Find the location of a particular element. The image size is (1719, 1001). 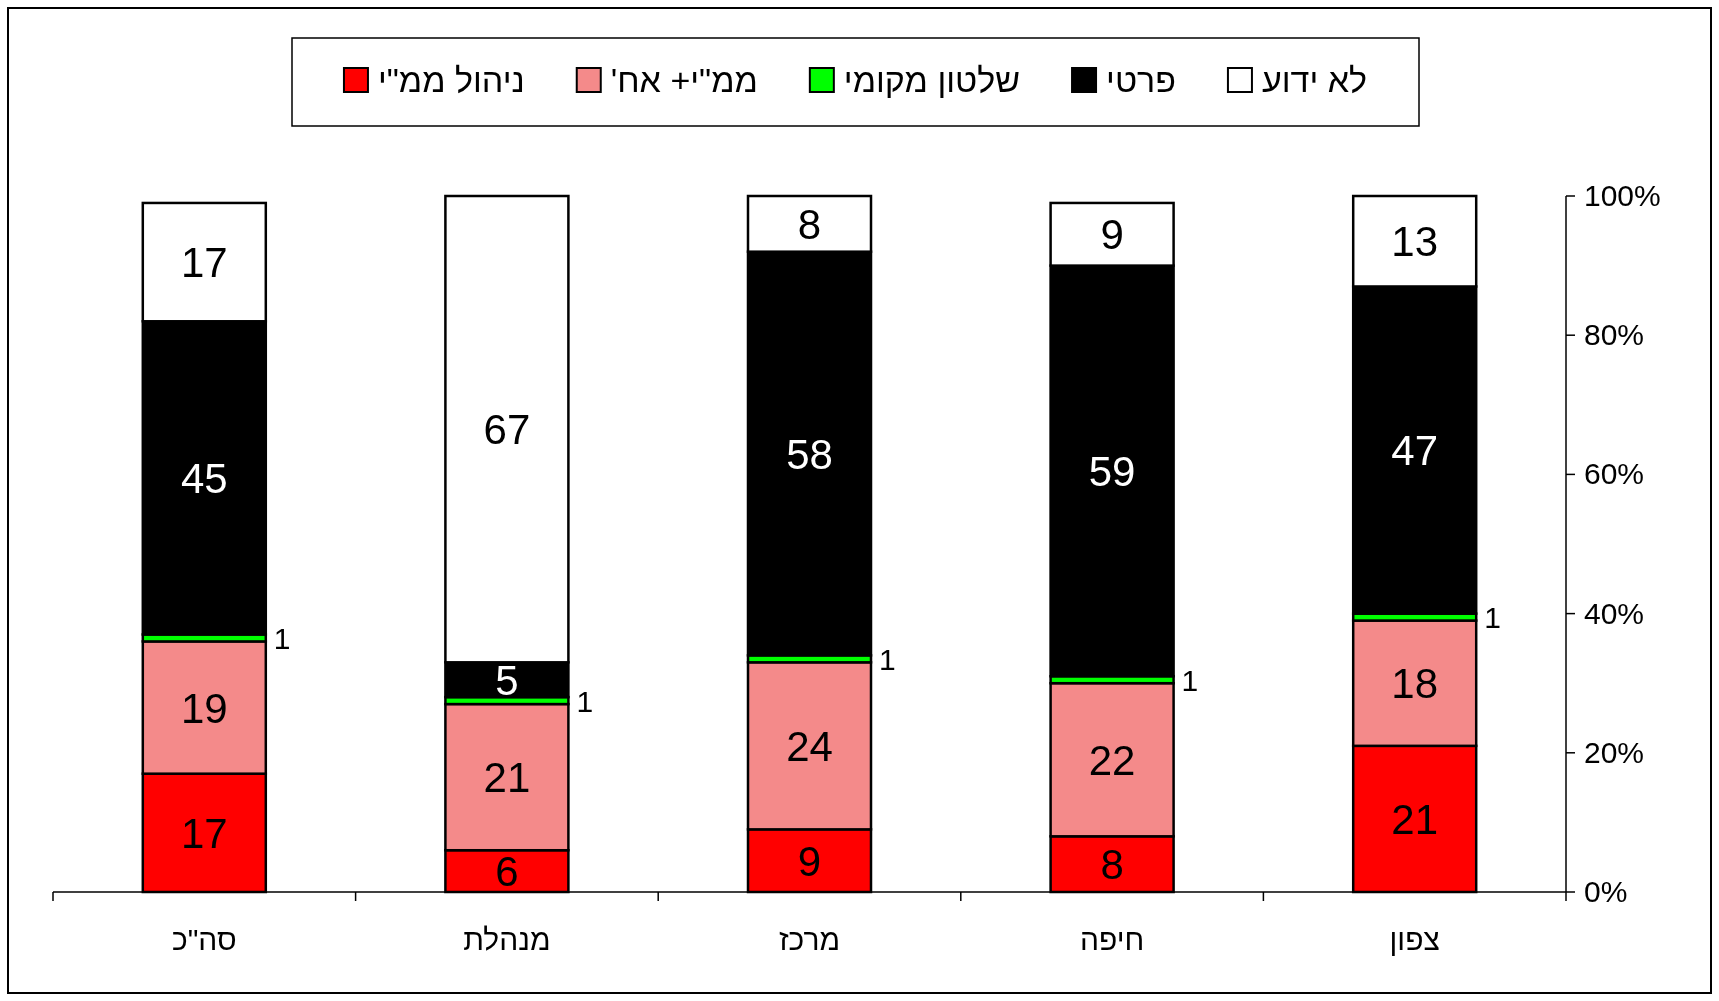

legend-label: פרטי is located at coordinates (1141, 80).